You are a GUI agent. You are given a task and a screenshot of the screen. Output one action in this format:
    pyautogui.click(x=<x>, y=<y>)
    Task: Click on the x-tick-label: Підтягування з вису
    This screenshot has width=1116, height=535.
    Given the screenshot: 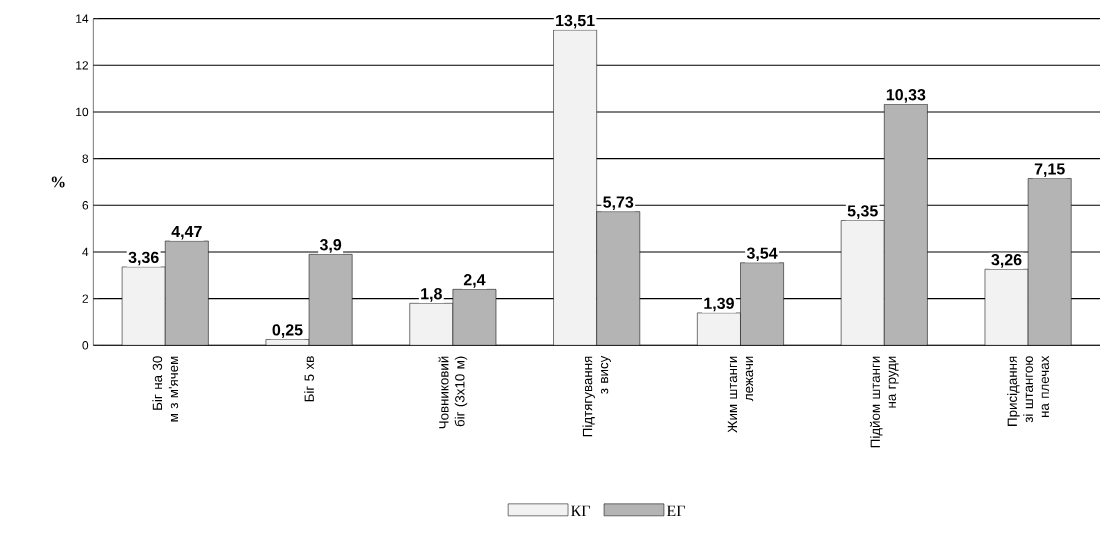 What is the action you would take?
    pyautogui.click(x=596, y=396)
    